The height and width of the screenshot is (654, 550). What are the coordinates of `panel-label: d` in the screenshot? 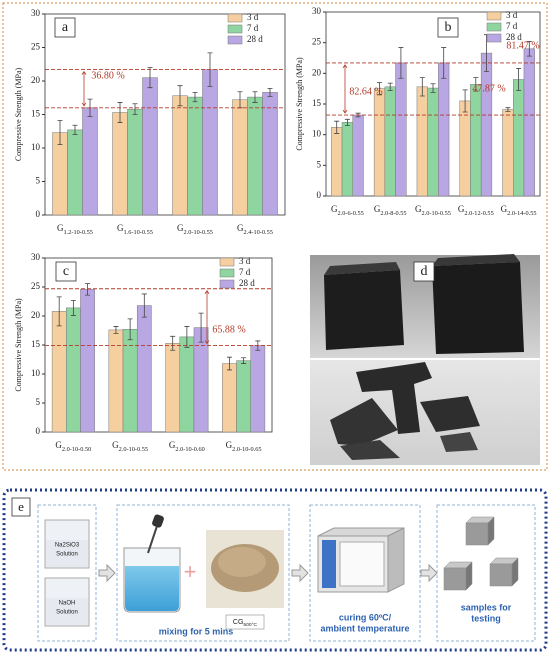 It's located at (424, 271).